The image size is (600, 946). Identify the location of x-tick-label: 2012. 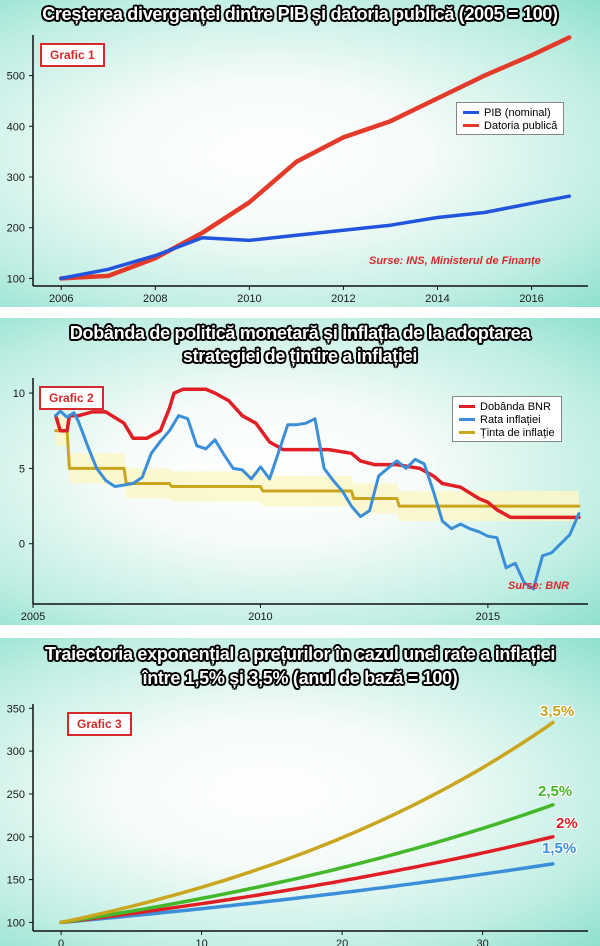
(343, 299).